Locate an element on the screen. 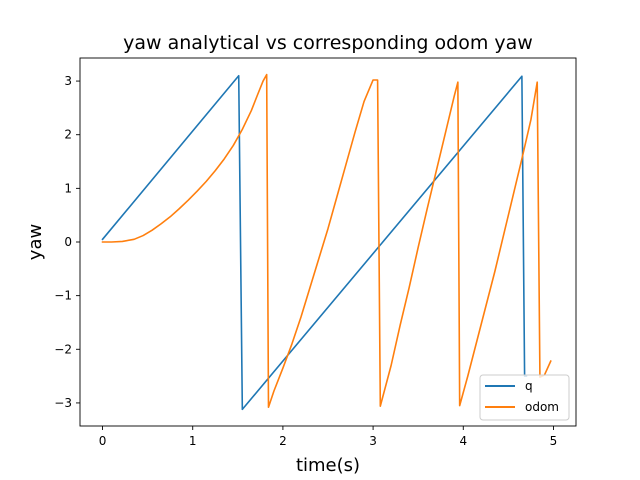 Image resolution: width=640 pixels, height=480 pixels. y-tick-label: 1 is located at coordinates (68, 188).